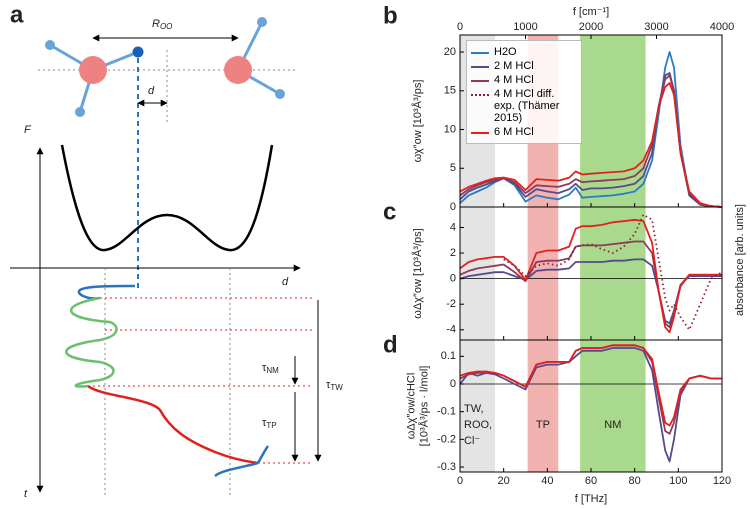 The height and width of the screenshot is (508, 750). What do you see at coordinates (478, 425) in the screenshot?
I see `region-label: ROO,` at bounding box center [478, 425].